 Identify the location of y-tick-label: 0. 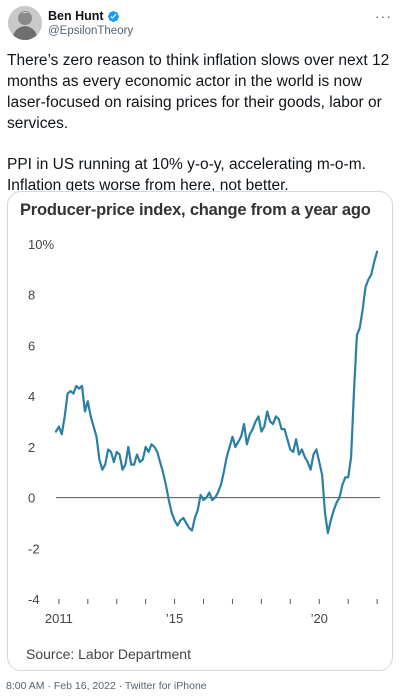
(31, 498).